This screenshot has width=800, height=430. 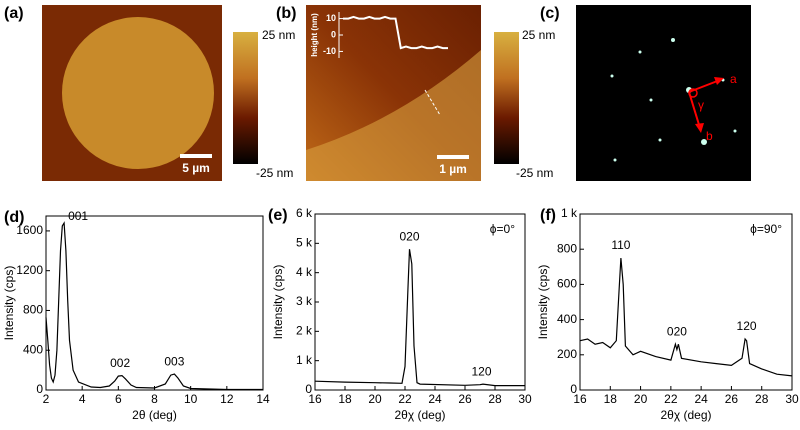 I want to click on y-tick-label: 1200, so click(x=29, y=270).